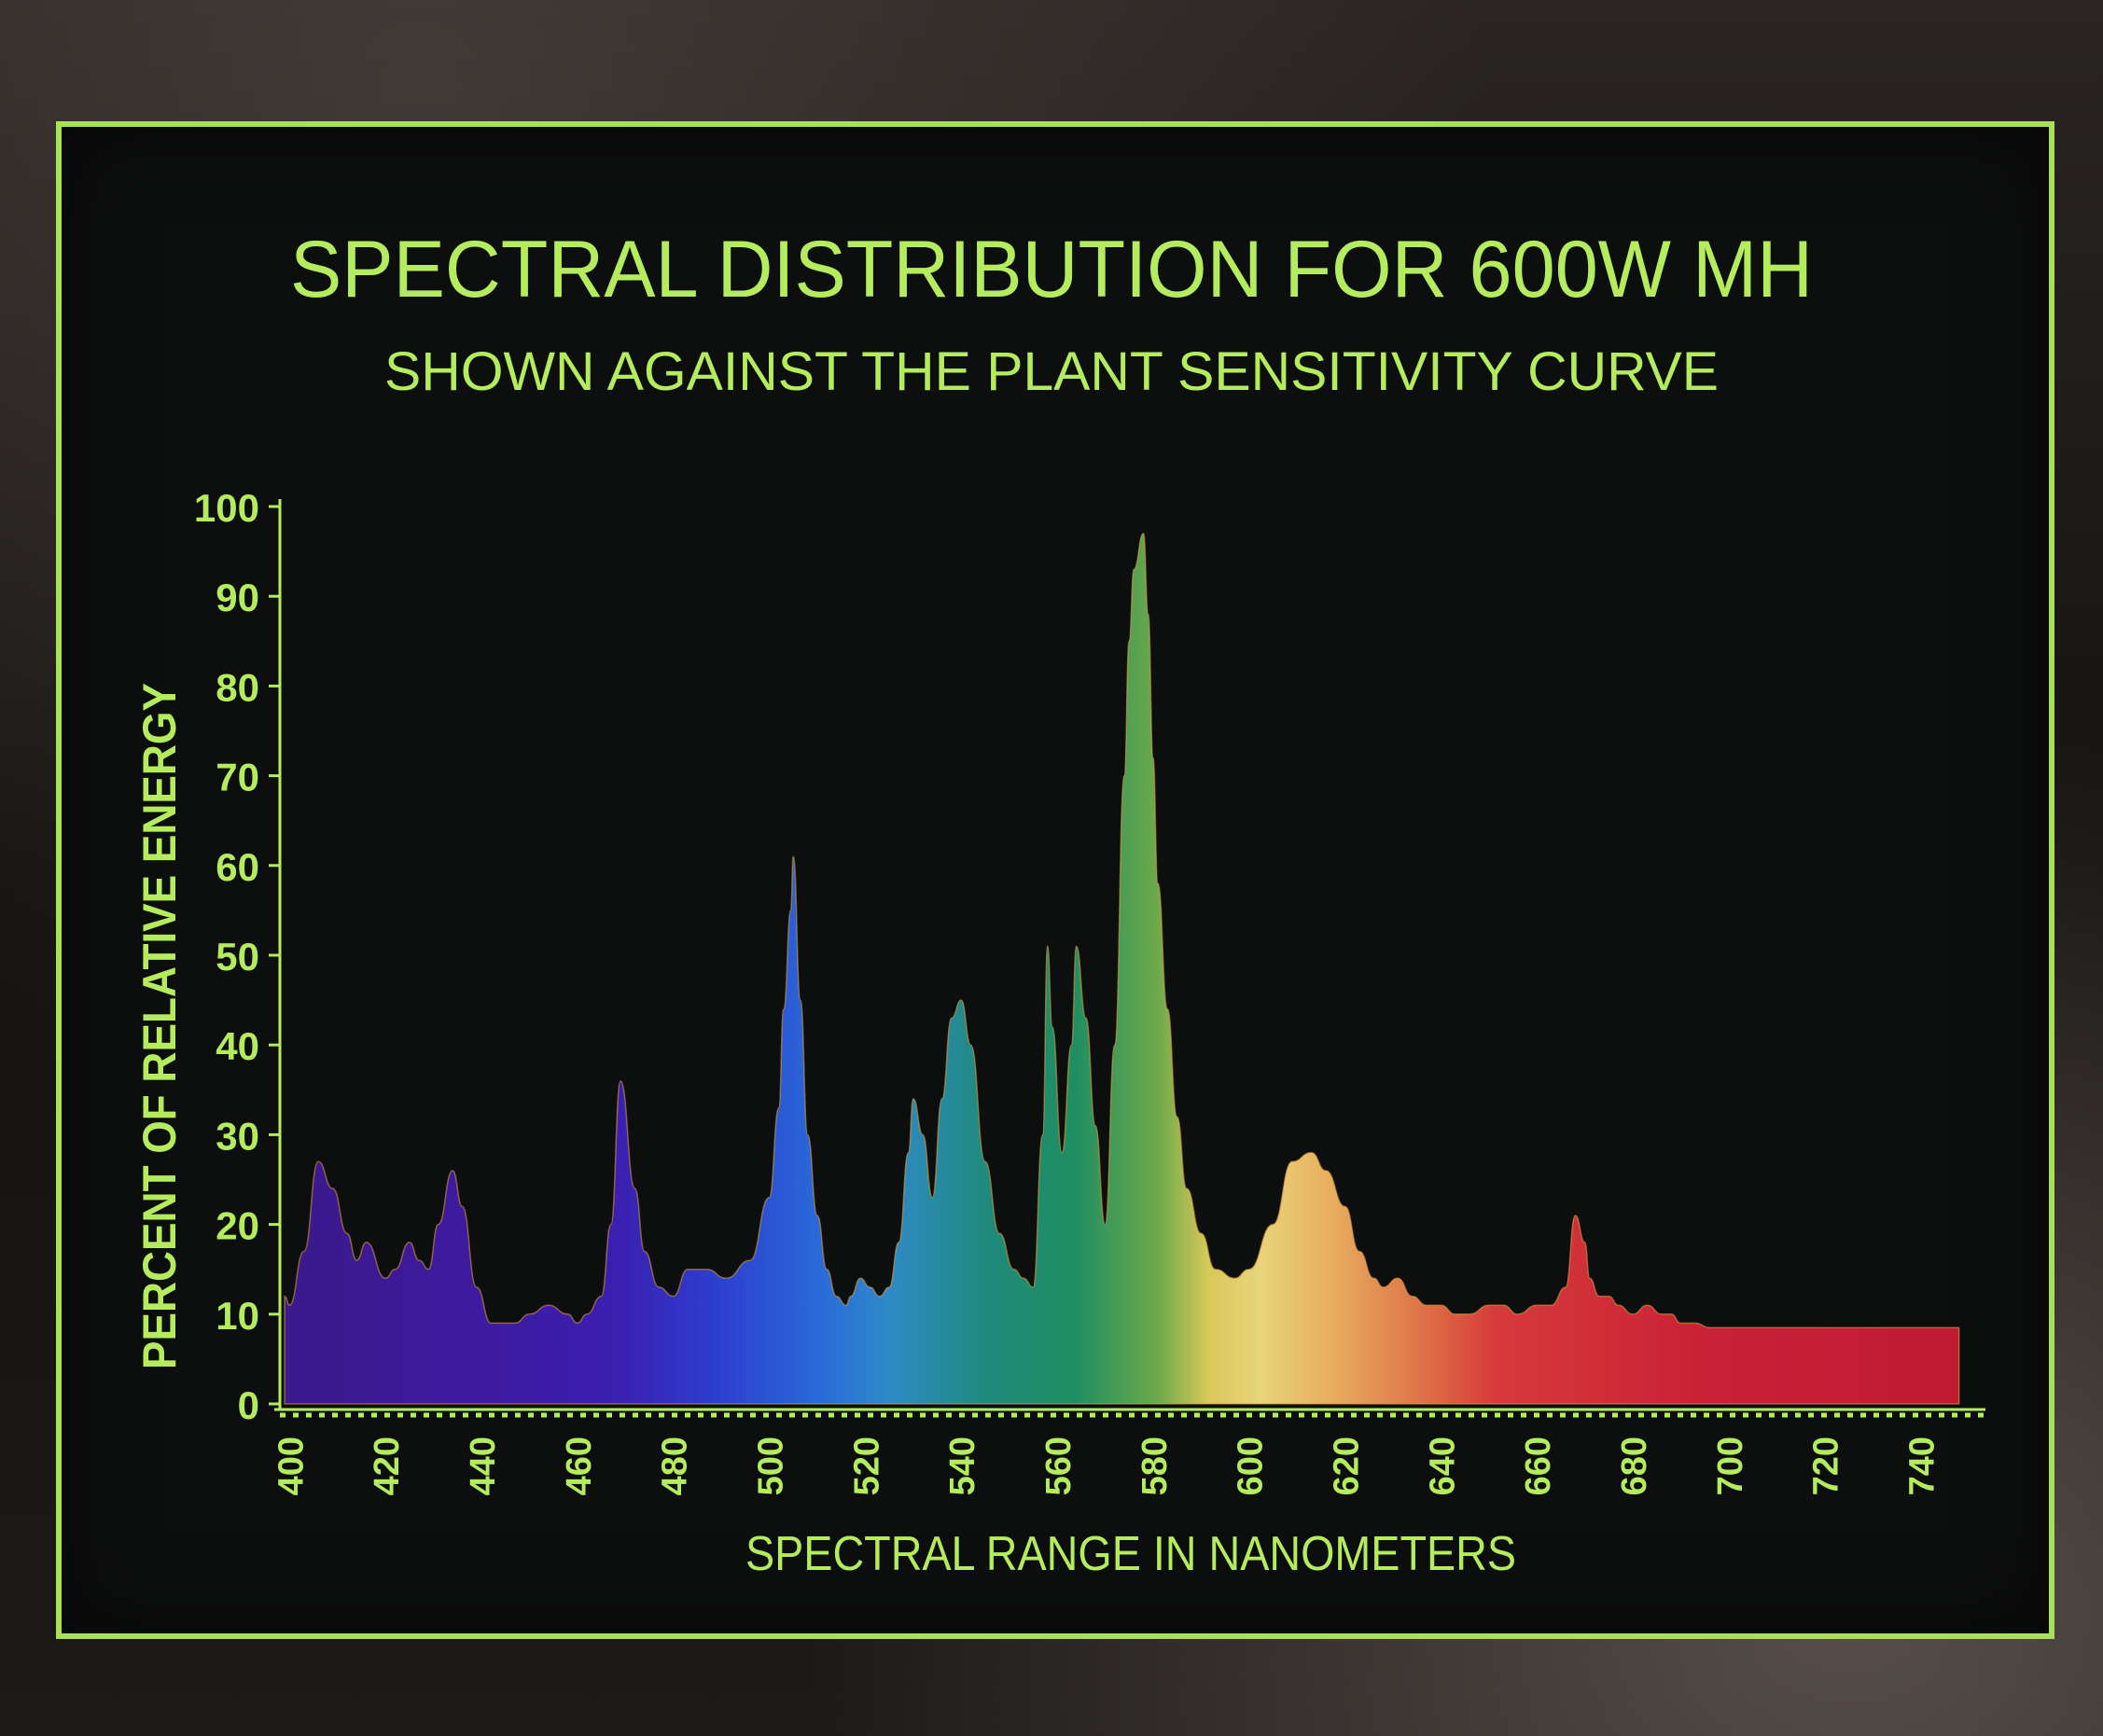  What do you see at coordinates (962, 1466) in the screenshot?
I see `x-tick-label: 540` at bounding box center [962, 1466].